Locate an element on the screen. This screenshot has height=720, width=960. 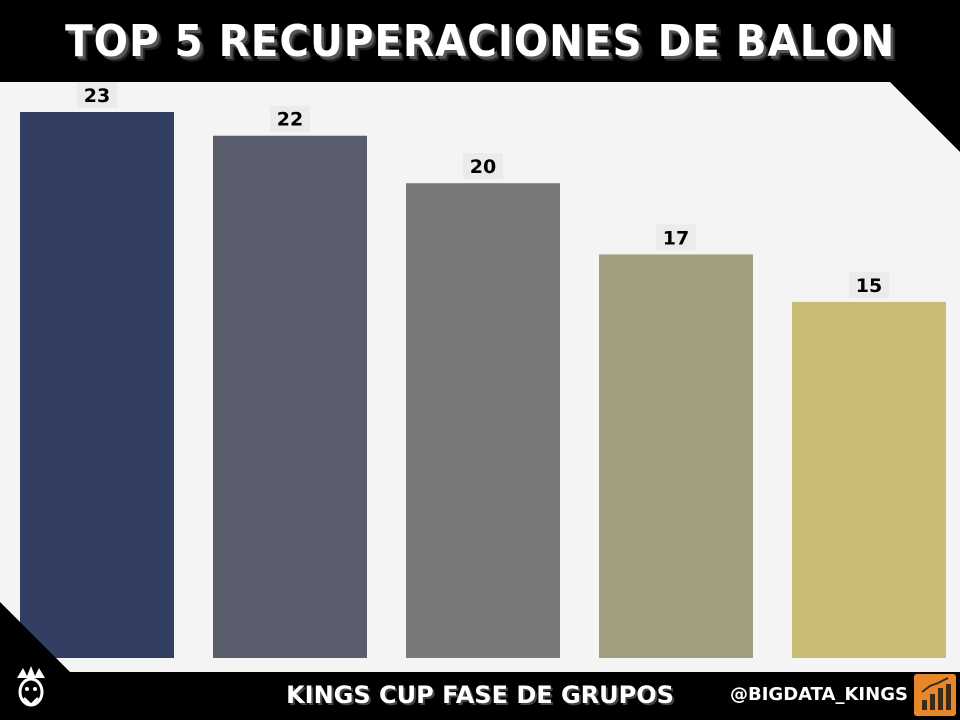
page-title: TOP 5 RECUPERACIONES DE BALON is located at coordinates (480, 41).